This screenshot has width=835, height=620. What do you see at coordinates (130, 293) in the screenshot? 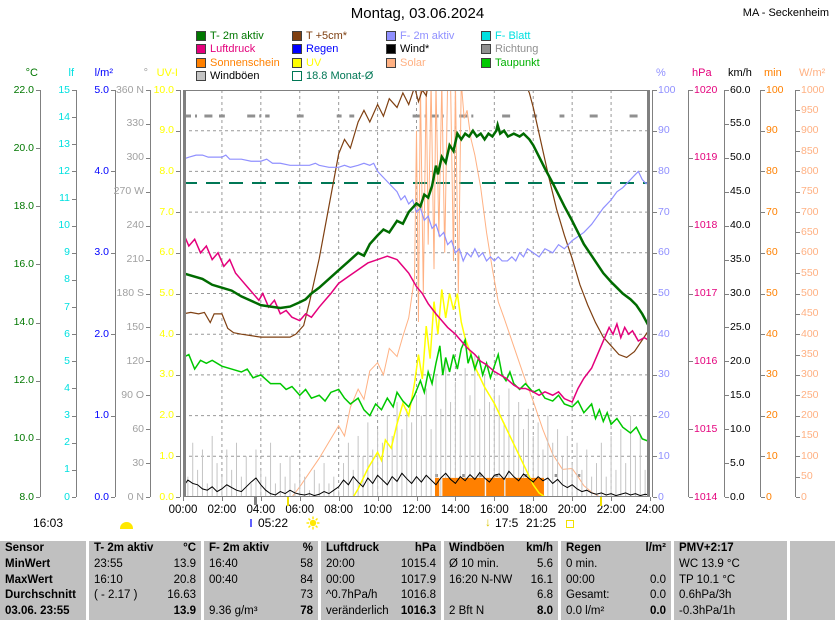
I see `axis-tick-label: 180 S` at bounding box center [130, 293].